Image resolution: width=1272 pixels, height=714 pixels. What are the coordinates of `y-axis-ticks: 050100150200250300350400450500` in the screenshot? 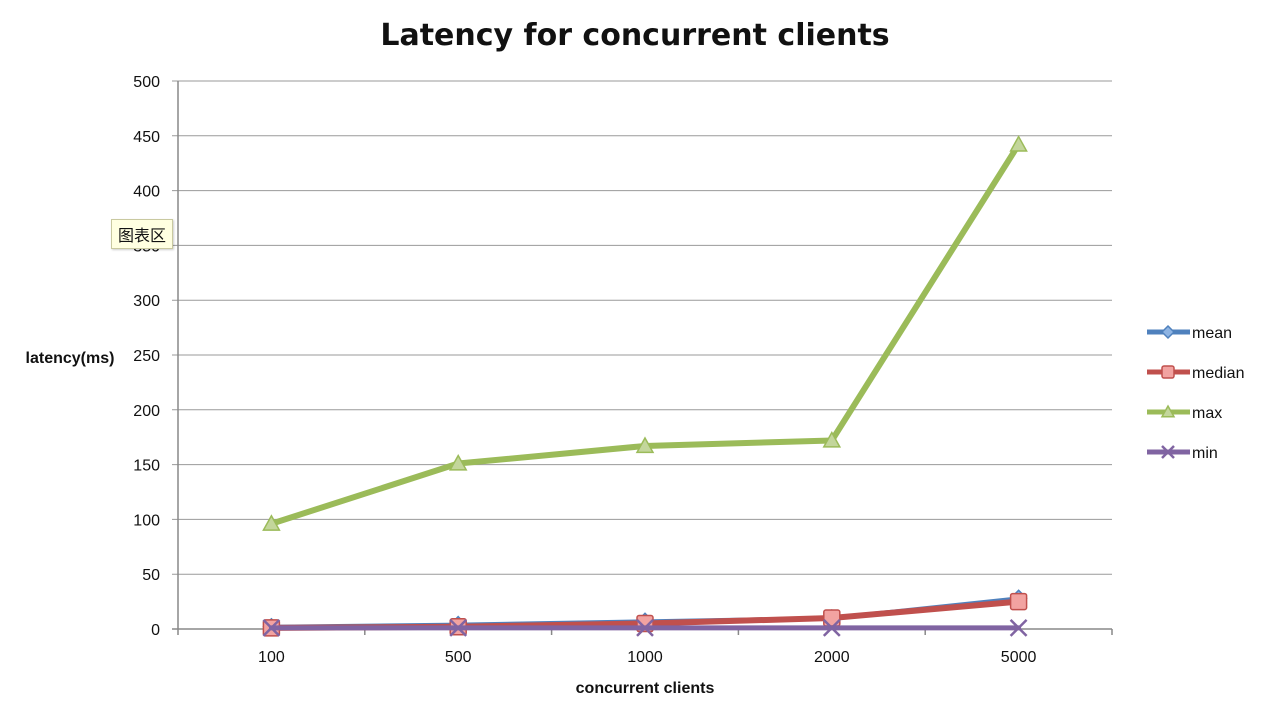 It's located at (146, 356).